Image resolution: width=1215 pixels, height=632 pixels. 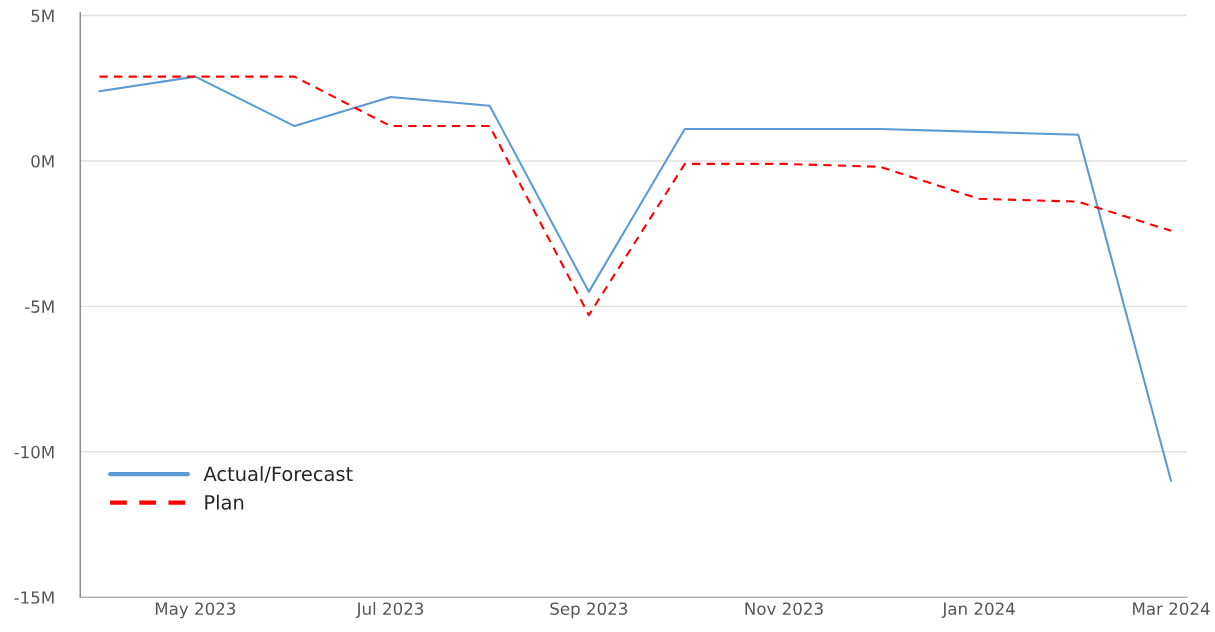 I want to click on x-tick-label: Nov 2023, so click(x=784, y=608).